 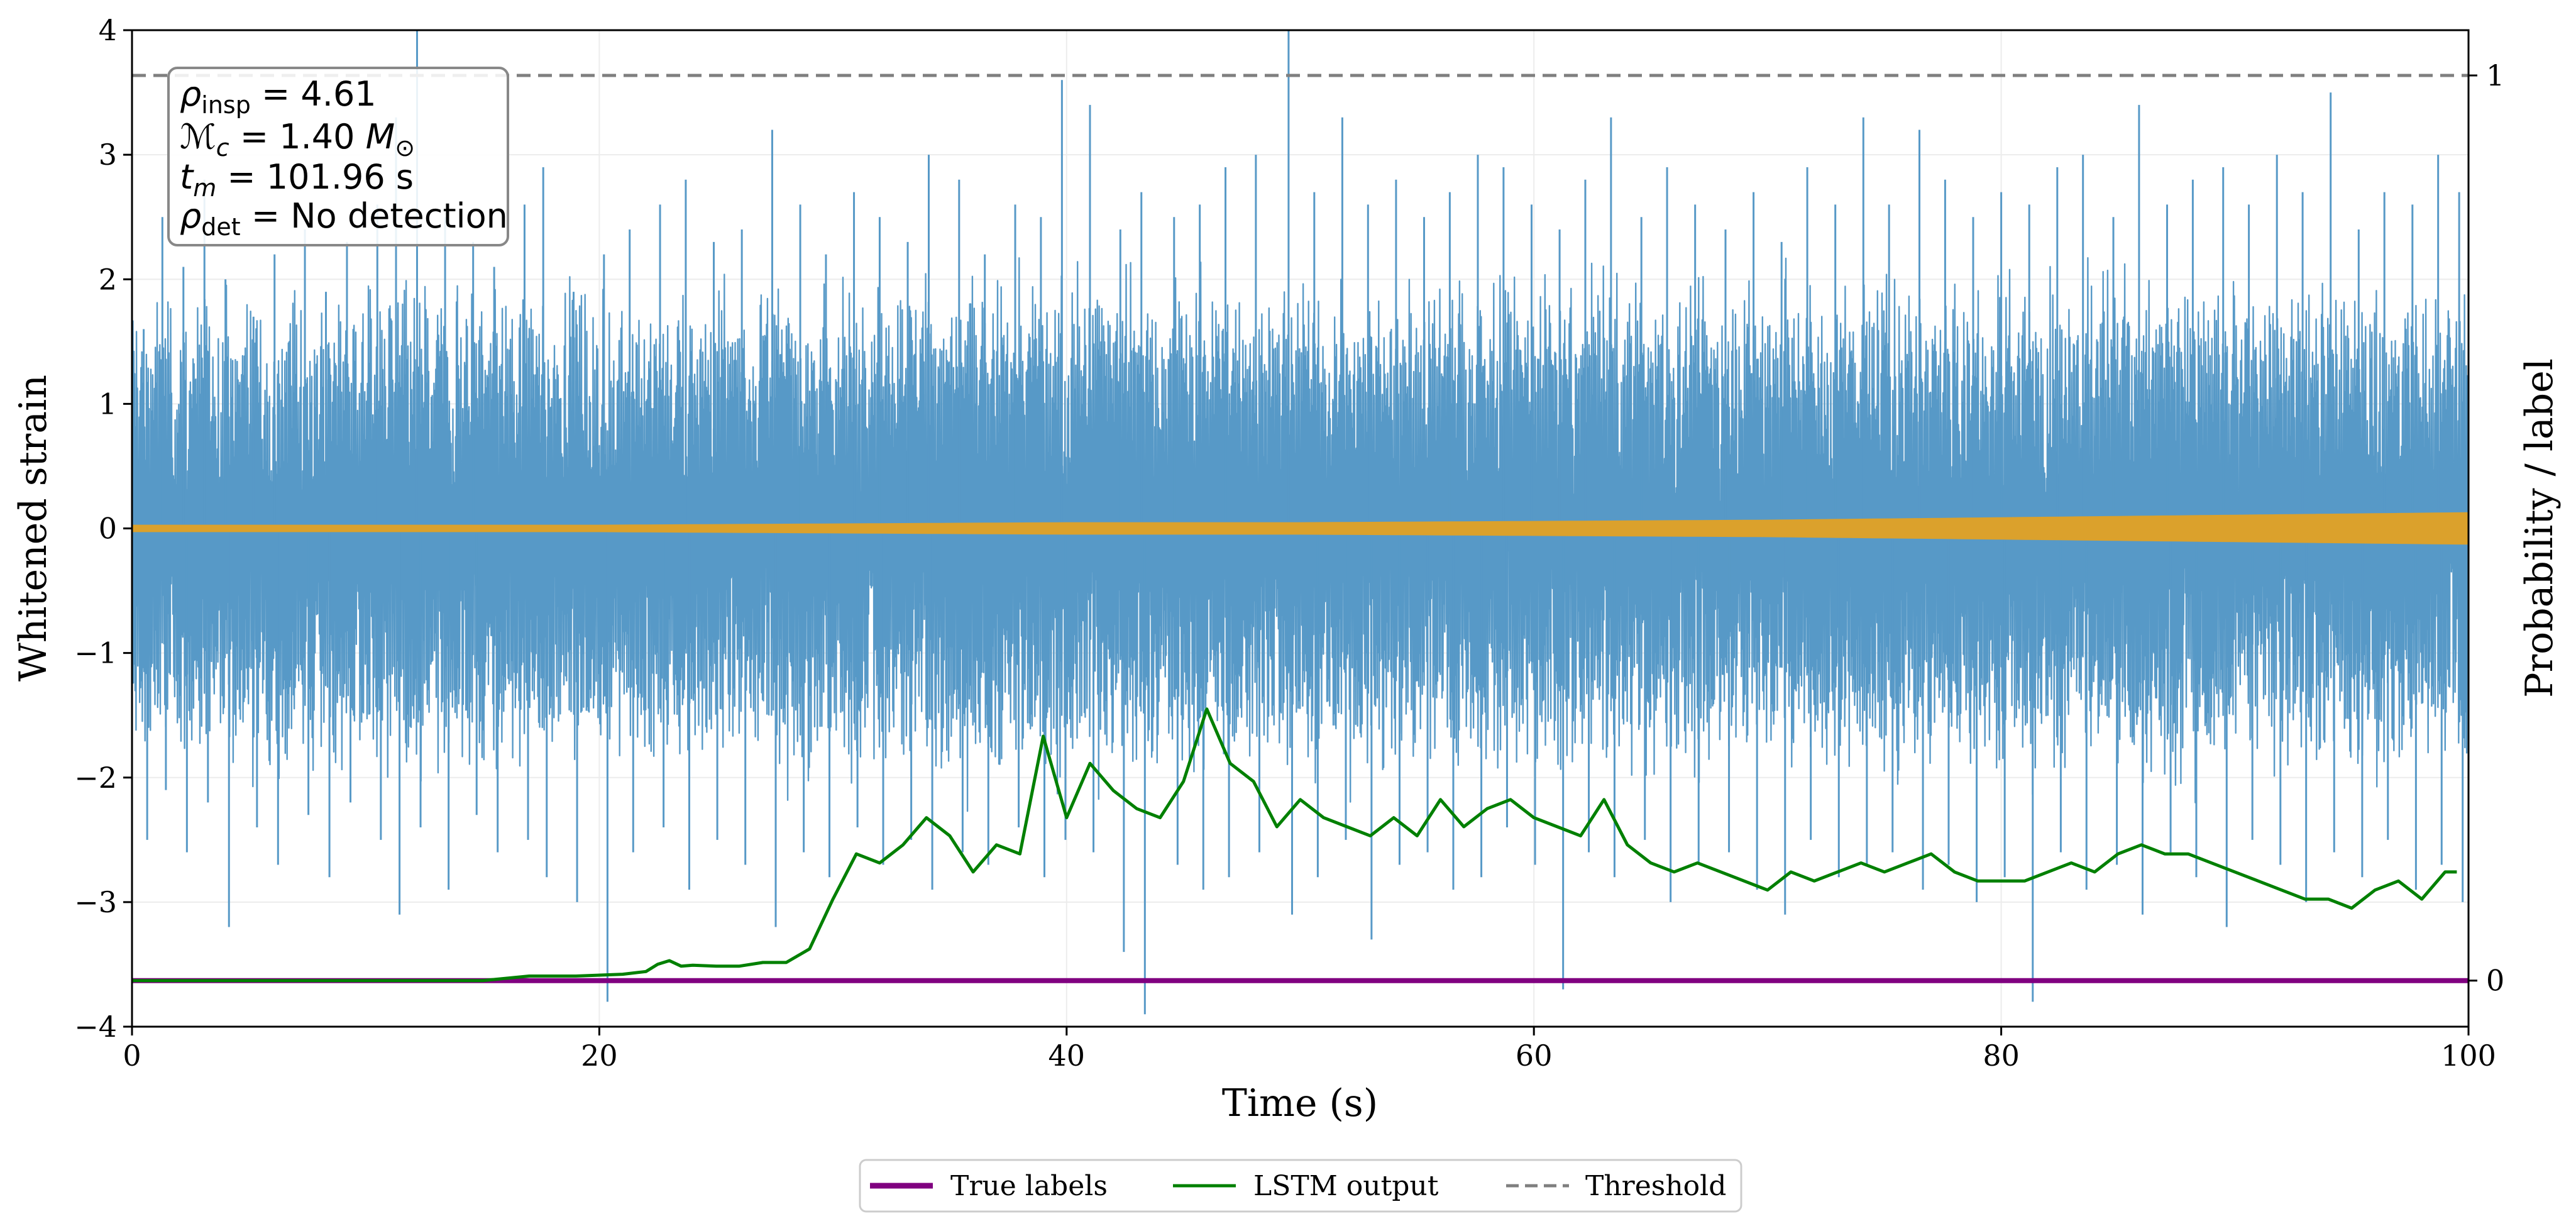 I want to click on annotation-line-chirp-mass: ℳc = 1.40 M⊙, so click(x=298, y=139).